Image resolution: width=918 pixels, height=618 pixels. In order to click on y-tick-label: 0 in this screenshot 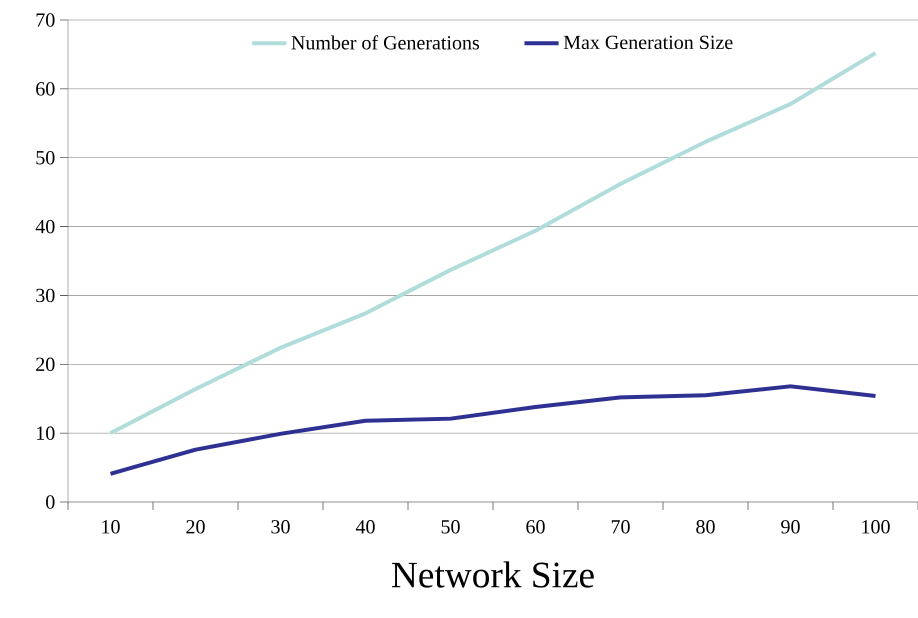, I will do `click(50, 502)`.